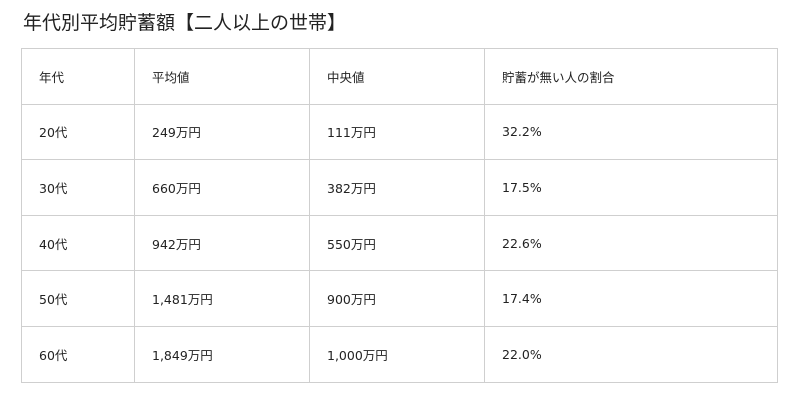 The height and width of the screenshot is (405, 800). What do you see at coordinates (185, 23) in the screenshot?
I see `page-title: 年代別平均貯蓄額【二人以上の世帯】` at bounding box center [185, 23].